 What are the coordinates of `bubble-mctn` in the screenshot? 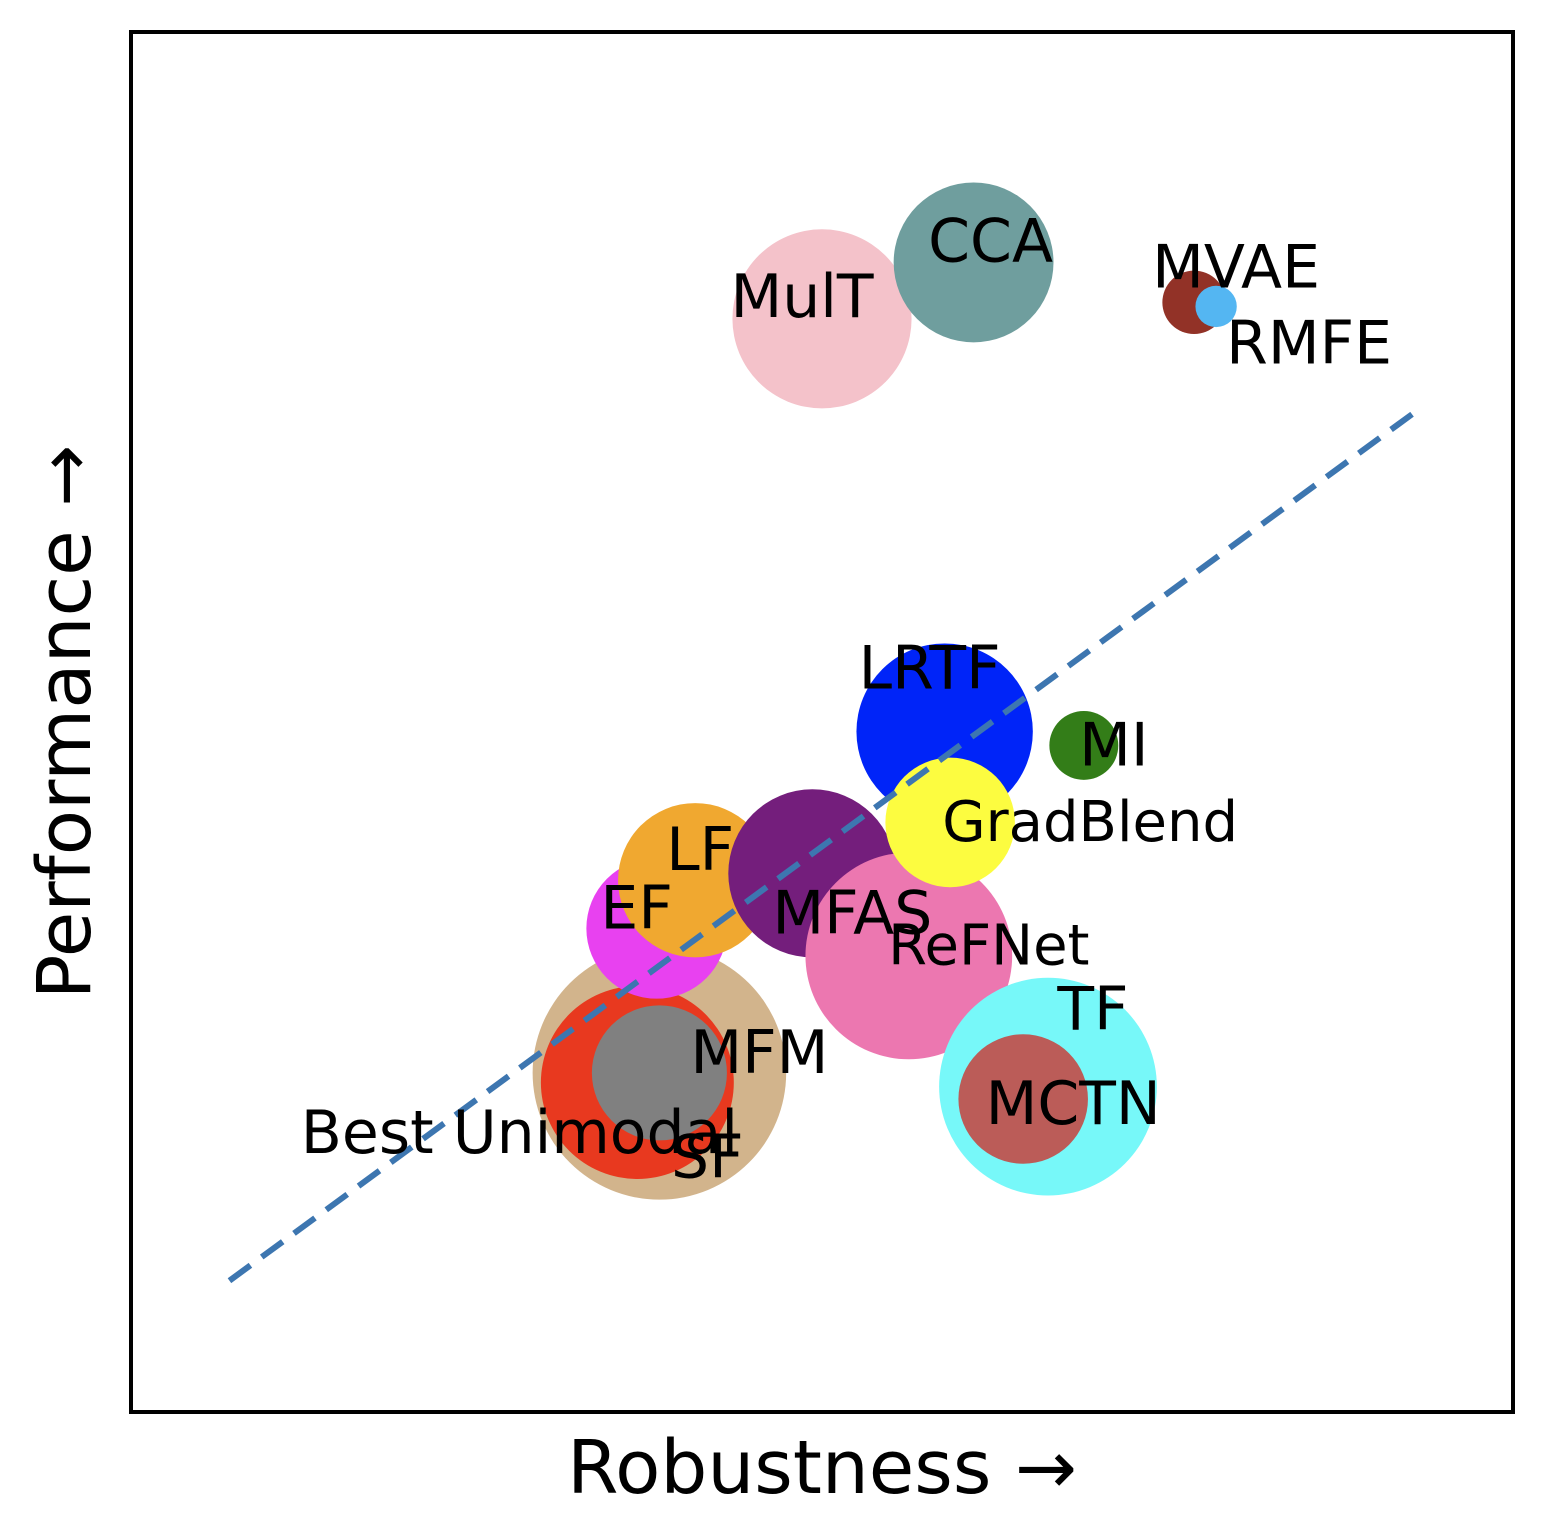 It's located at (1023, 1099).